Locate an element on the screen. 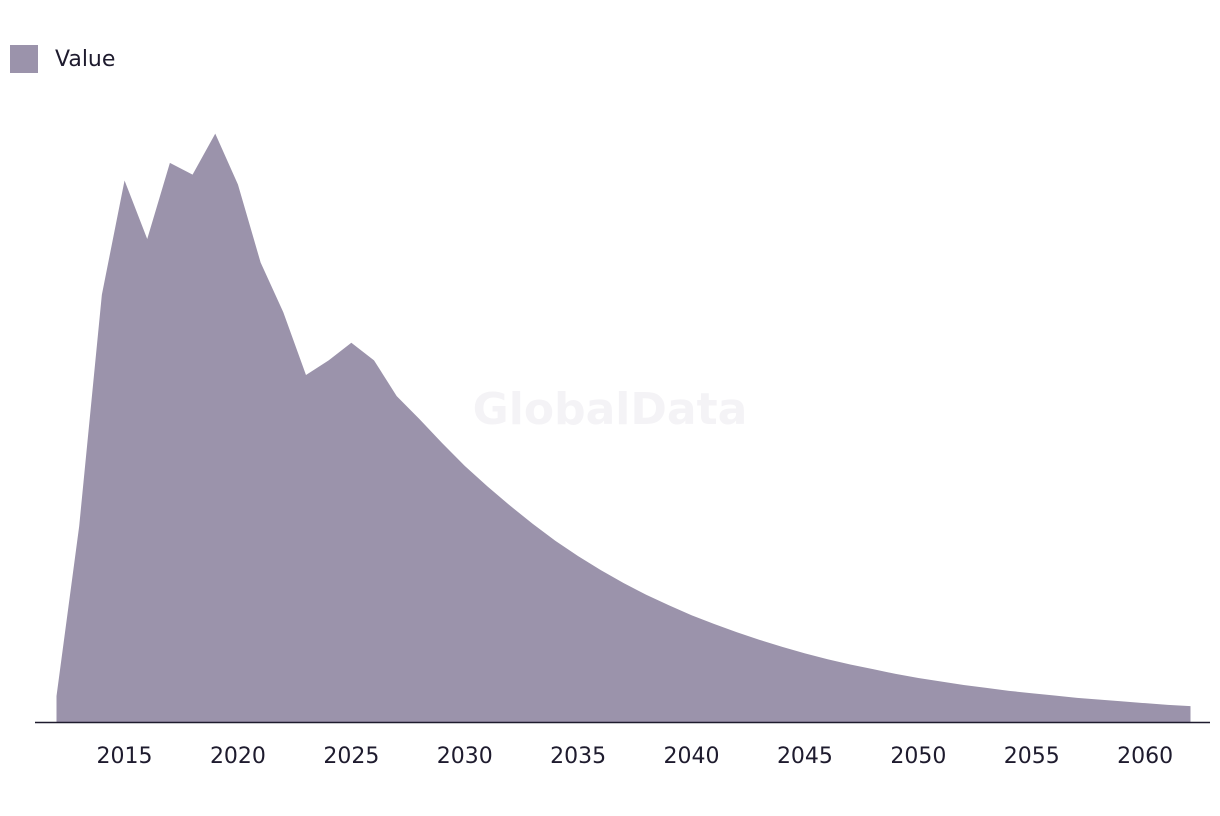 The width and height of the screenshot is (1220, 816). x-tick-label-2020: 2020 is located at coordinates (238, 756).